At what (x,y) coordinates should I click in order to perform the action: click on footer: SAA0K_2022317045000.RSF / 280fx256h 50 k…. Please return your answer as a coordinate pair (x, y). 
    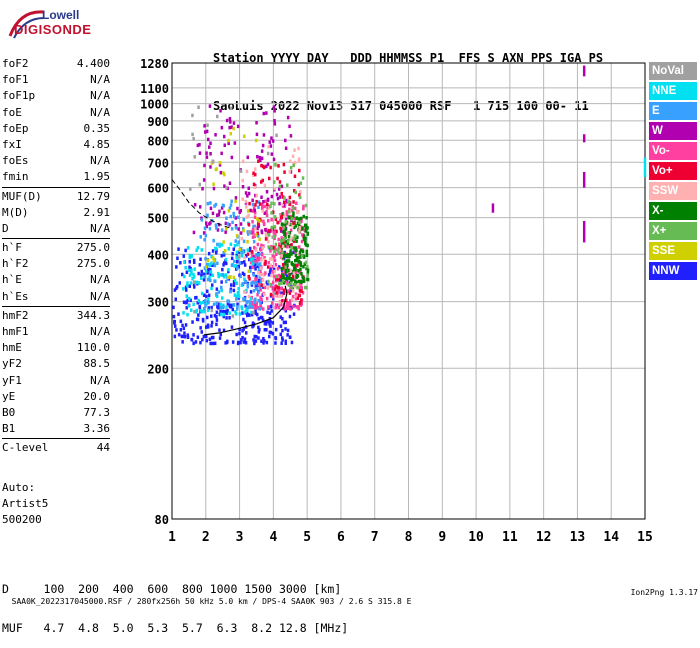
    Looking at the image, I should click on (350, 601).